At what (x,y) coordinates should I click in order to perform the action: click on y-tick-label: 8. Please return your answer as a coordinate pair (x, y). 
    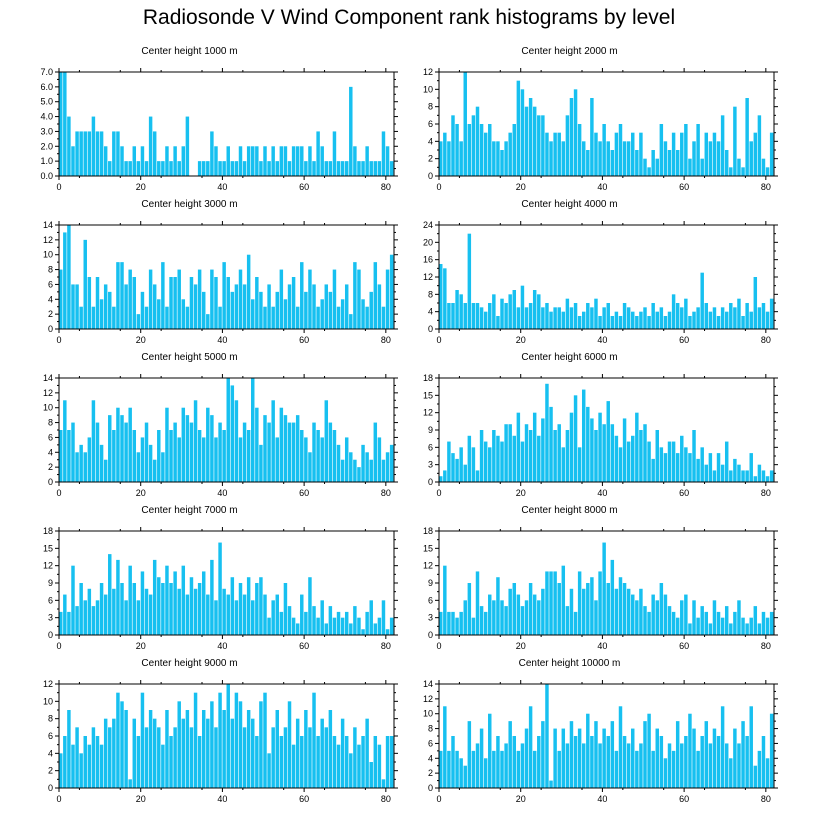
    Looking at the image, I should click on (50, 423).